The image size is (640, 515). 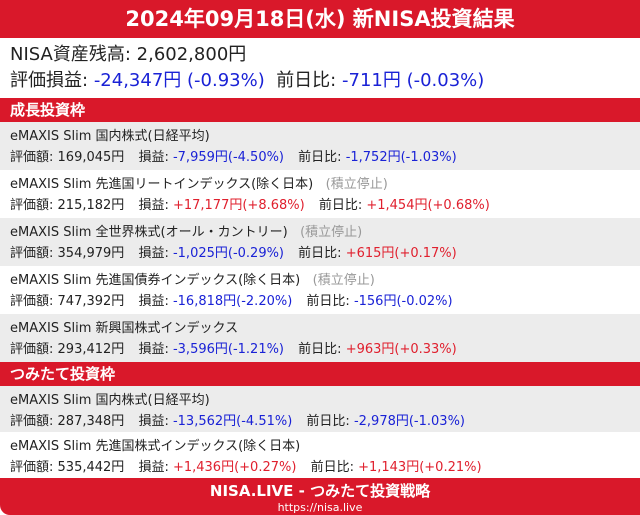 I want to click on balance-value: 2,602,800円, so click(x=191, y=54).